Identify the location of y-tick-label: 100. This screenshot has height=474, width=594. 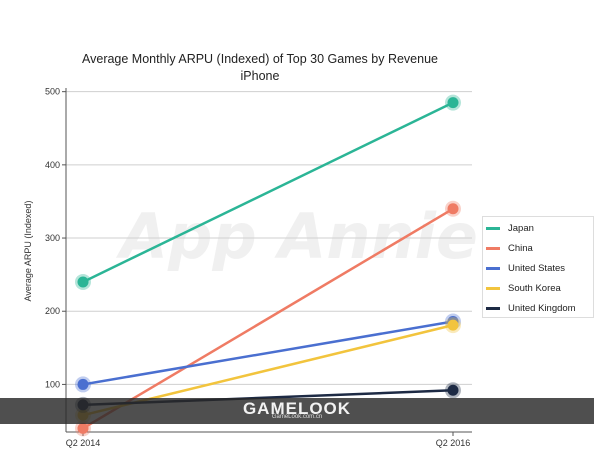
(52, 384).